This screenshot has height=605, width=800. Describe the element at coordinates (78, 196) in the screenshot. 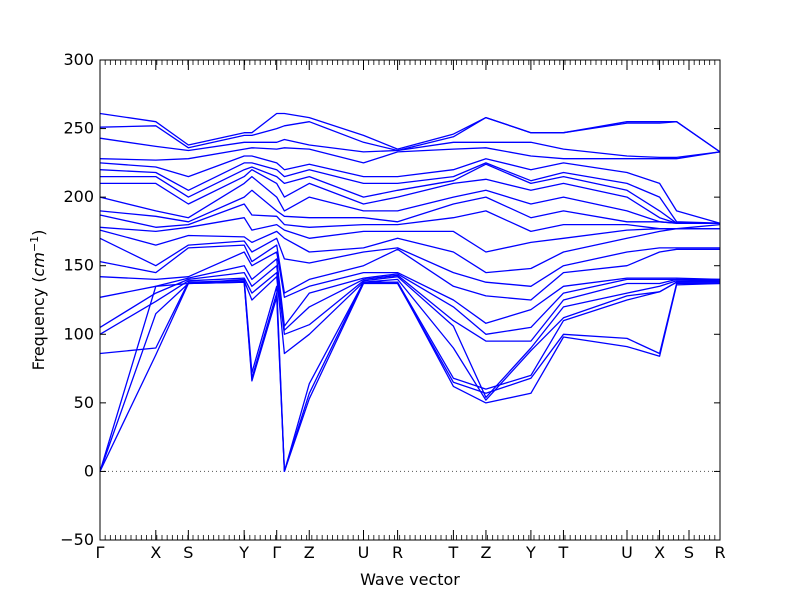

I see `y-tick-label: 200` at that location.